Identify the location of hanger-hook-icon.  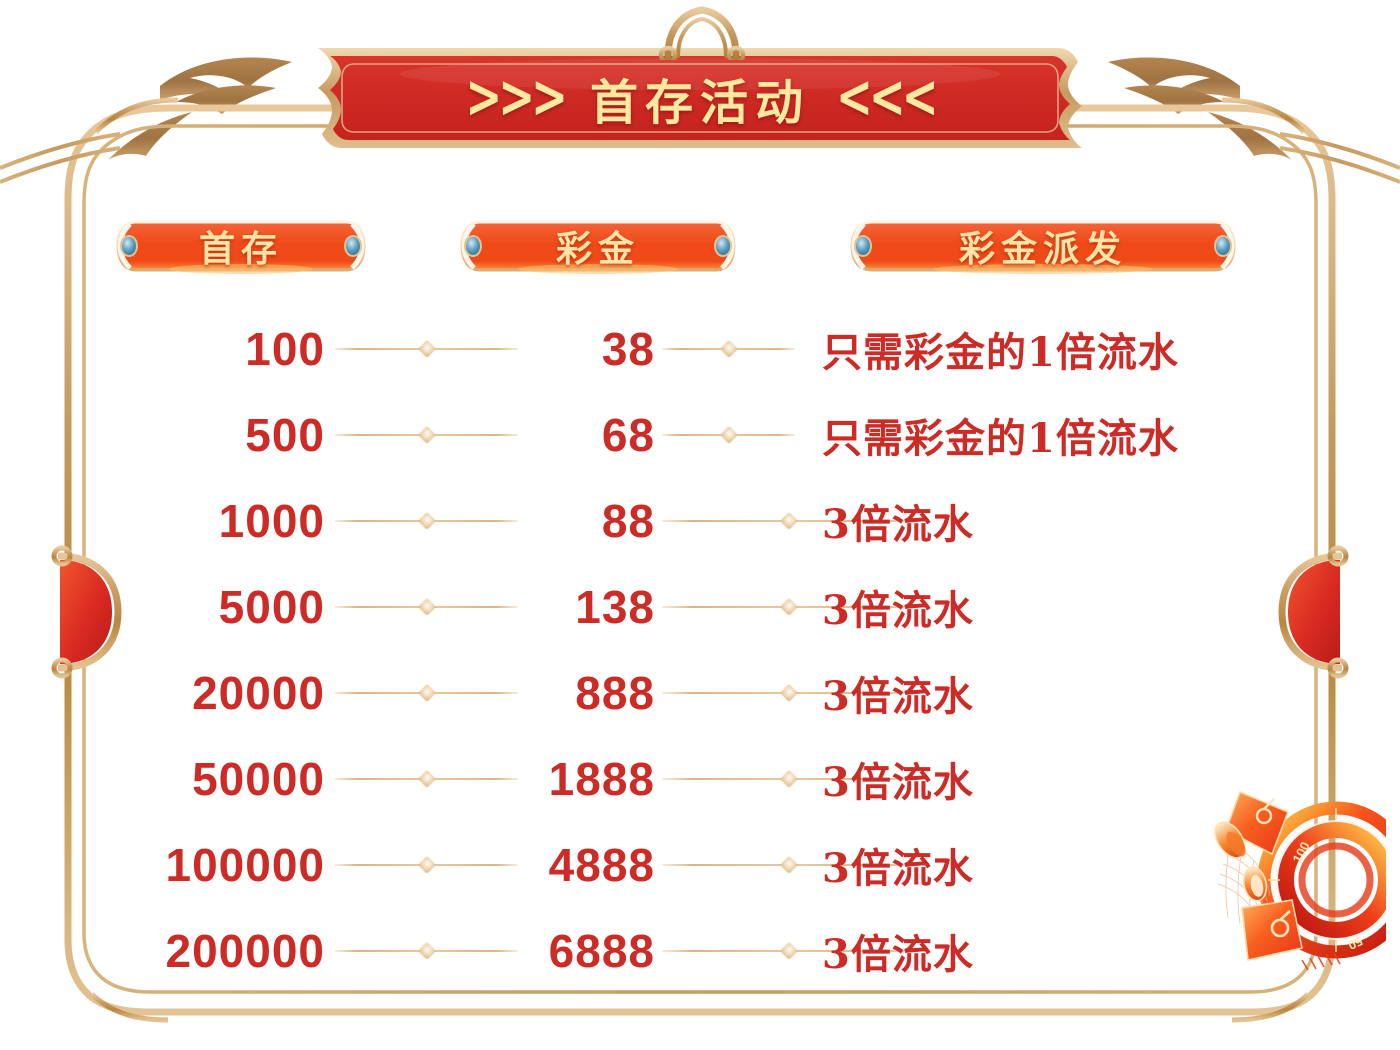
(702, 33).